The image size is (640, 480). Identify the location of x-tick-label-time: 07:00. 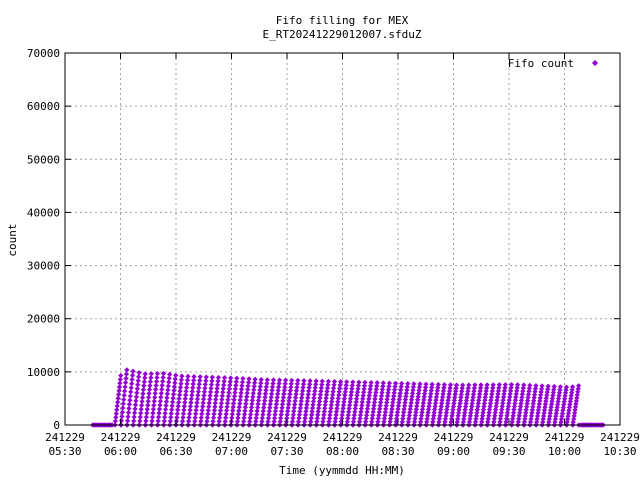
(231, 451).